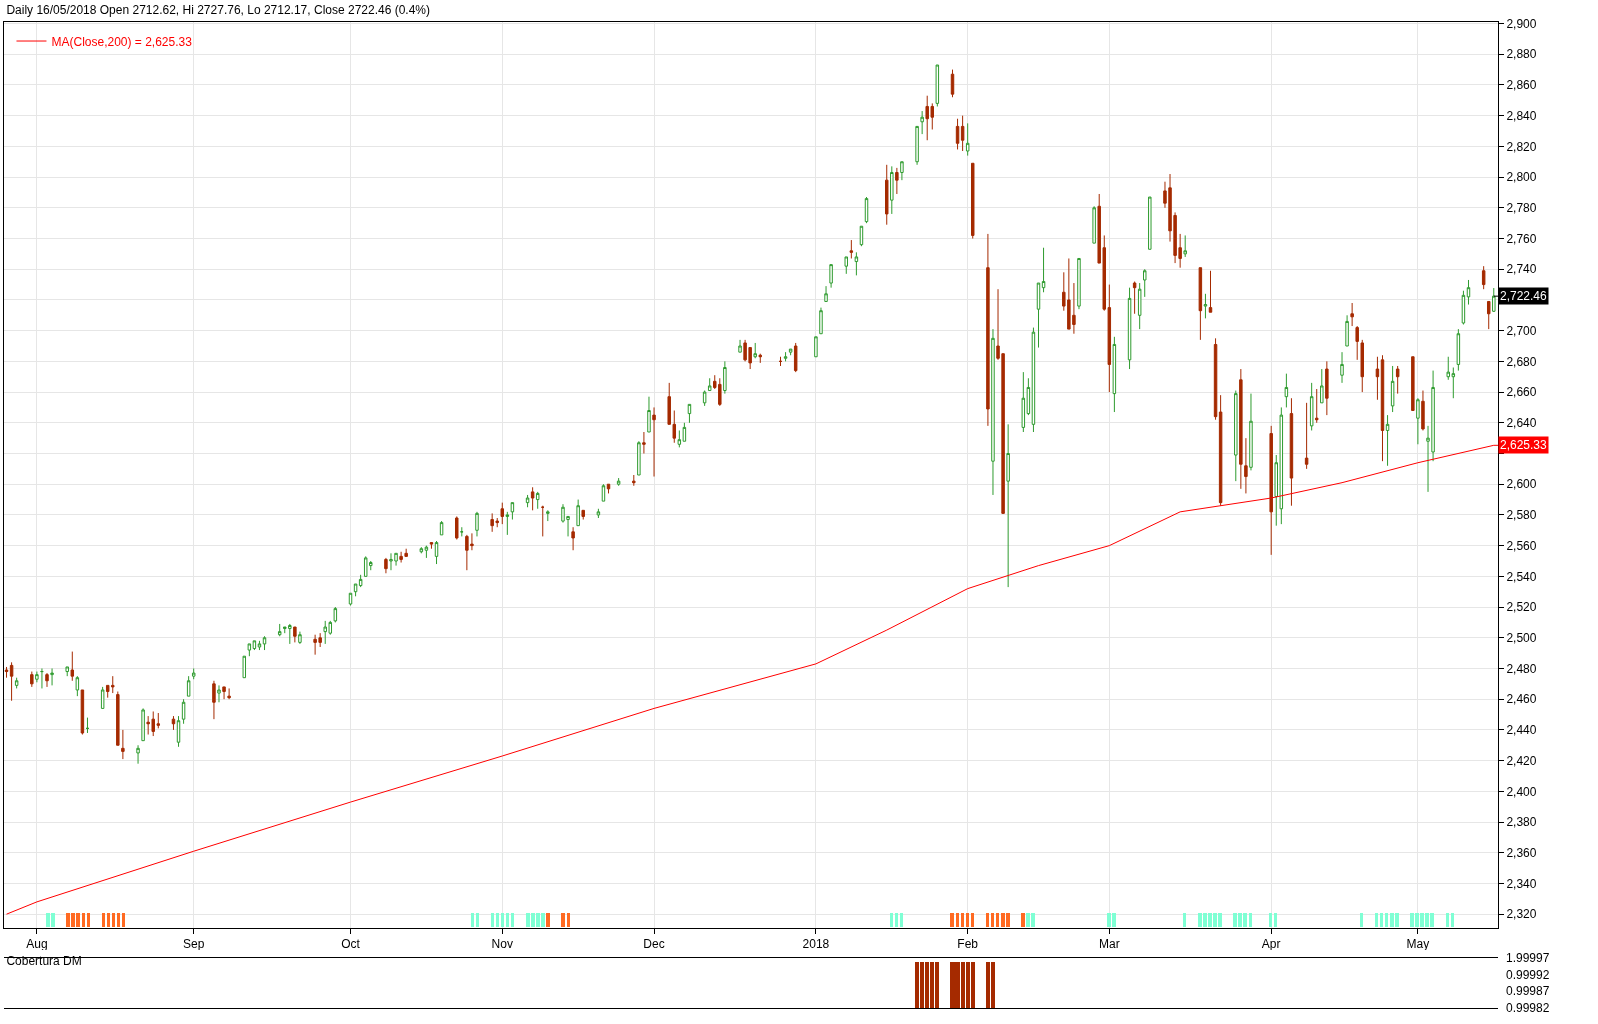 The image size is (1598, 1024). Describe the element at coordinates (1521, 883) in the screenshot. I see `y-tick-label: 2,340` at that location.